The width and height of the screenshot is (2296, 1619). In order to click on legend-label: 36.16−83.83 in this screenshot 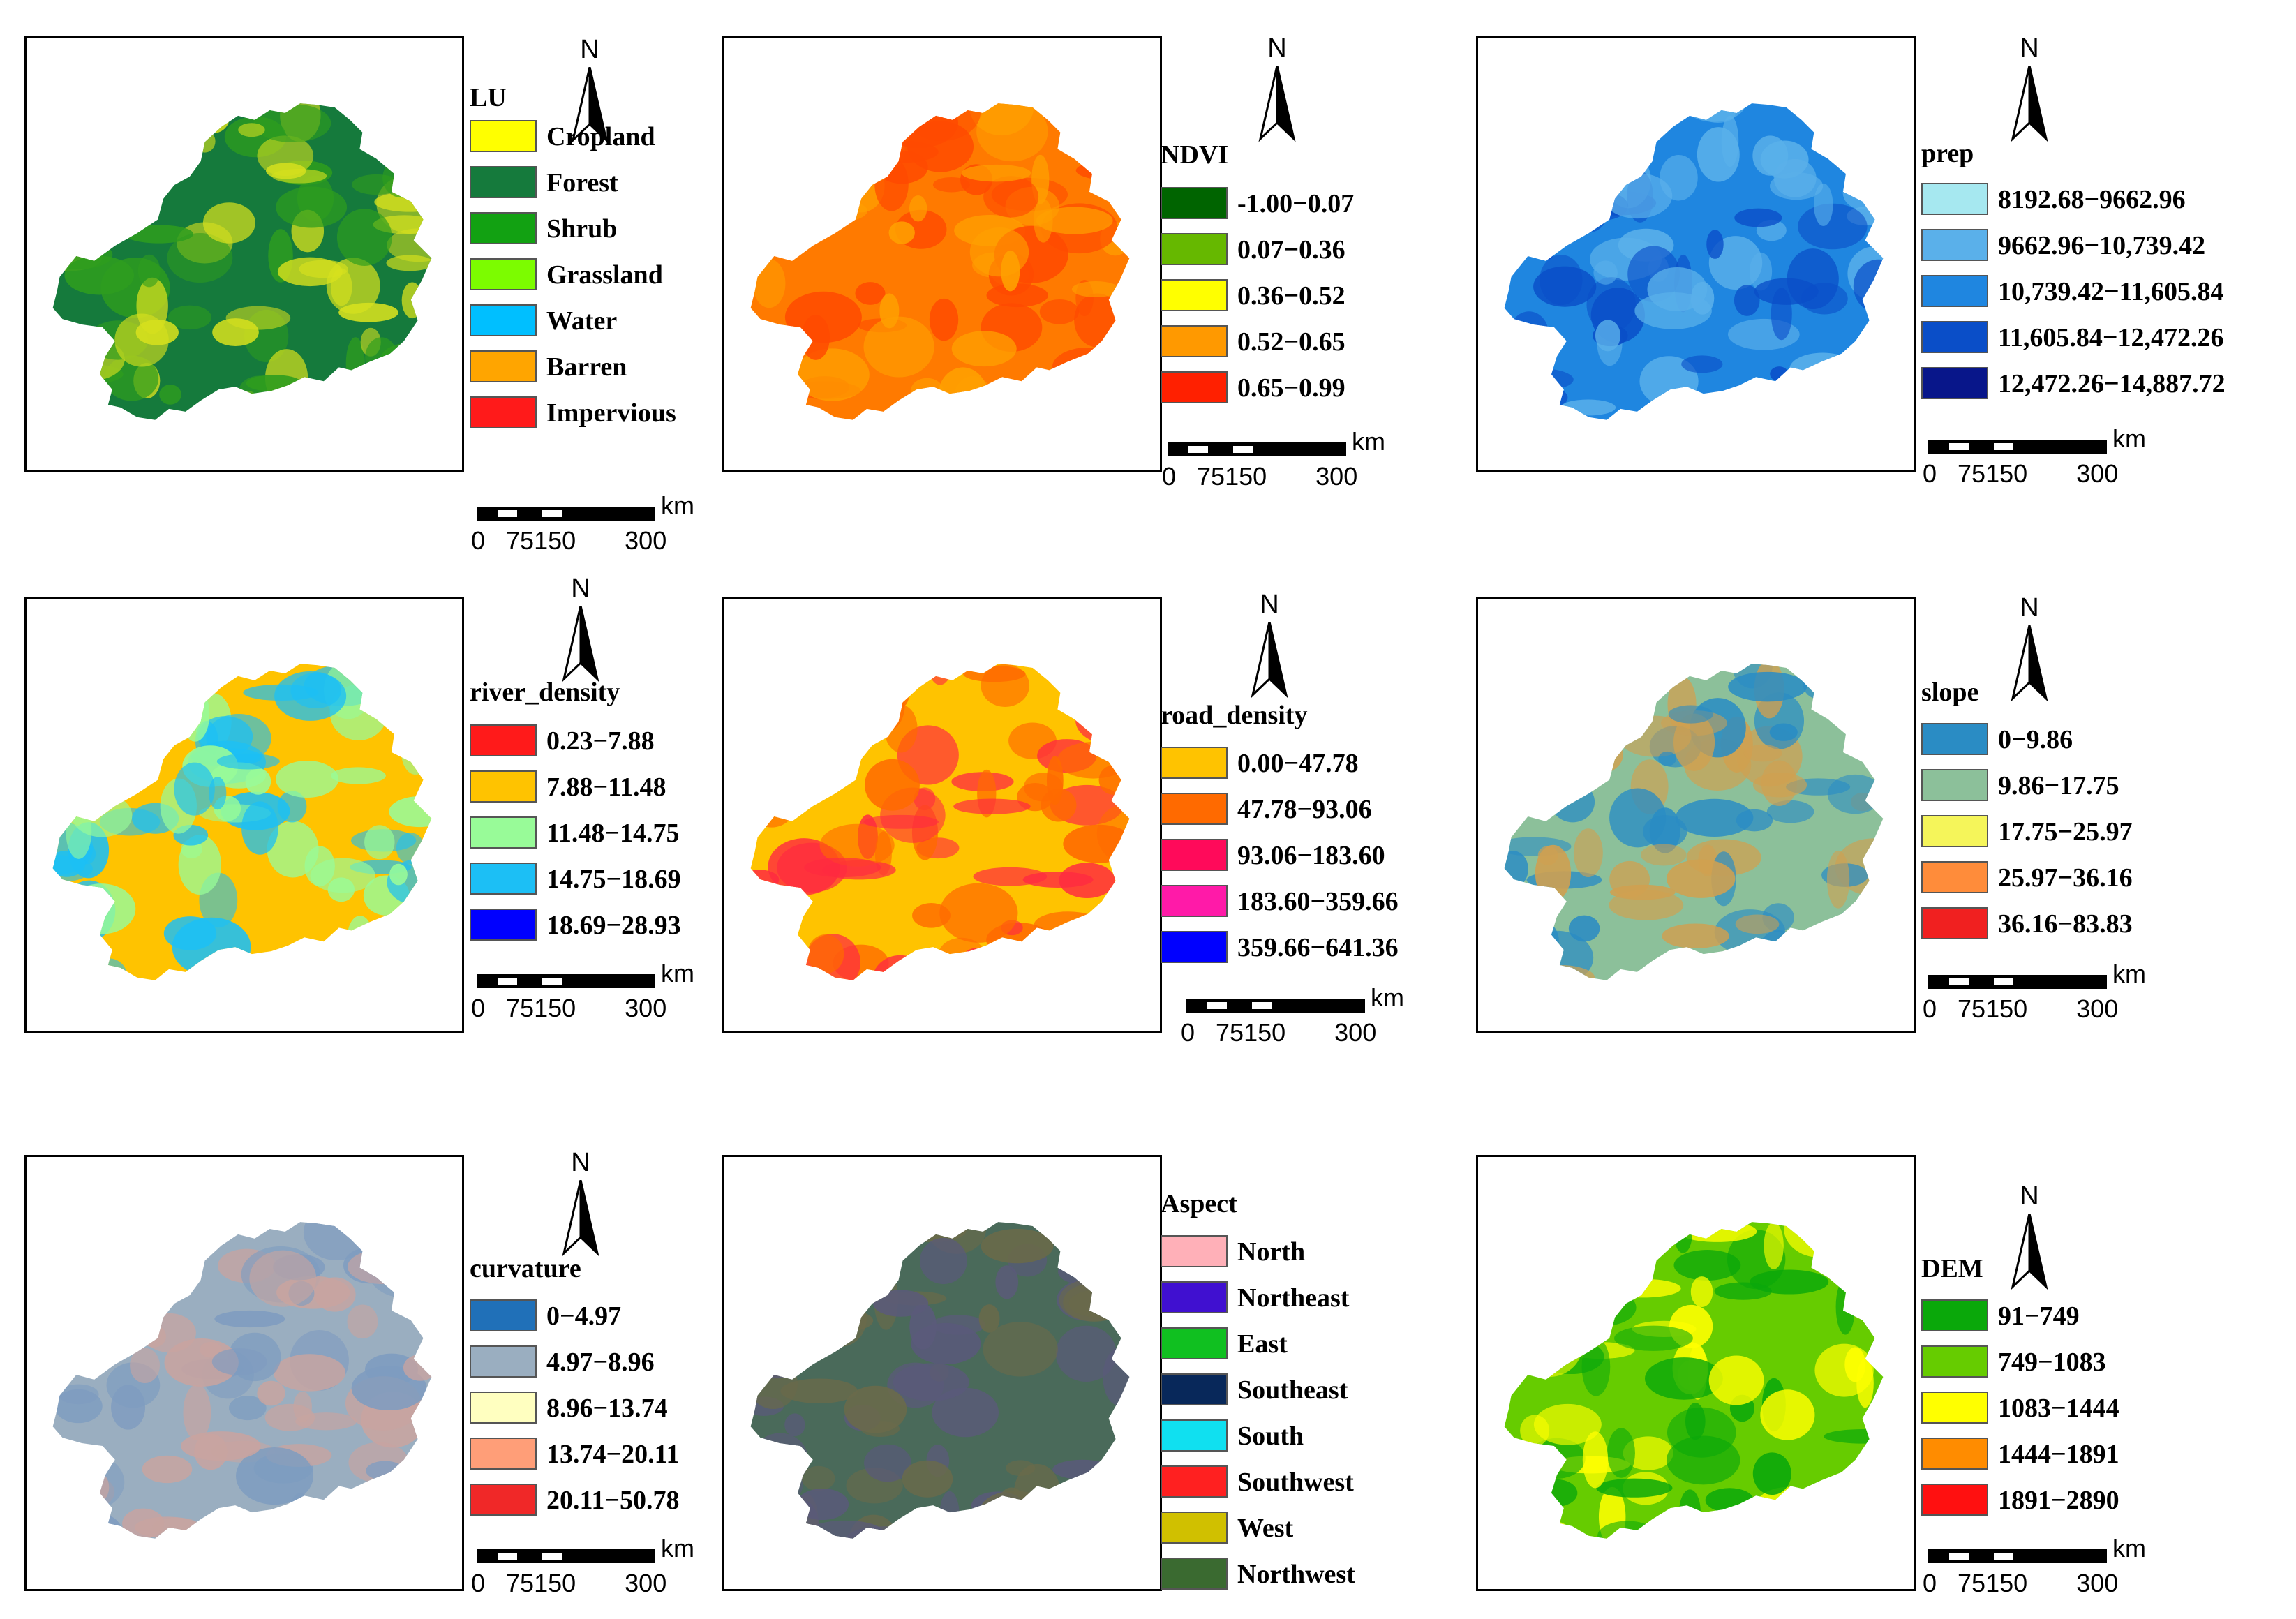, I will do `click(2065, 924)`.